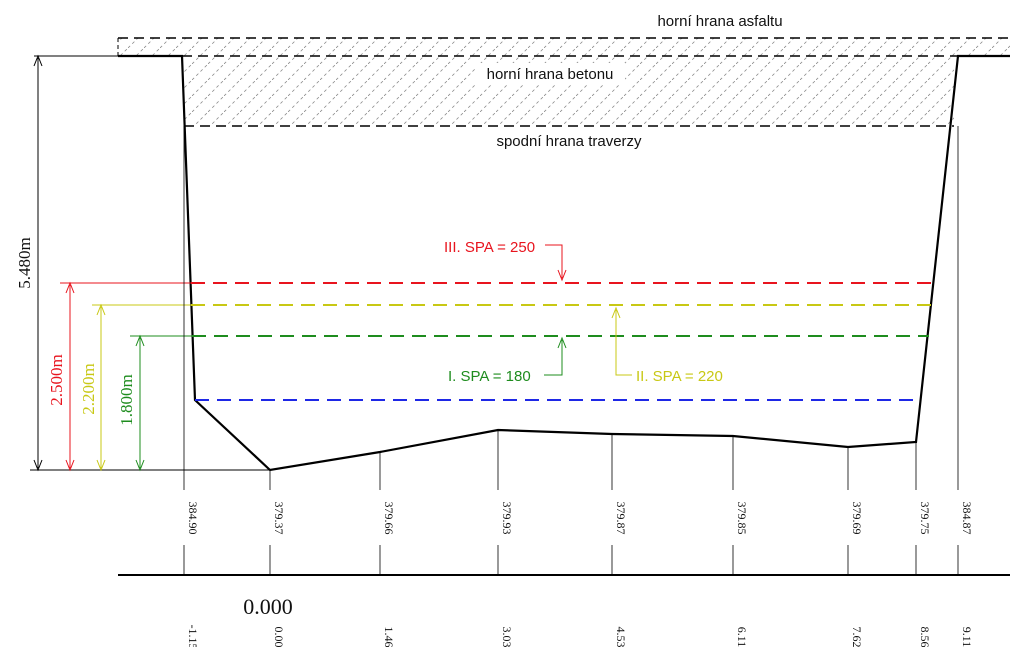 The height and width of the screenshot is (647, 1011). I want to click on elevation-label: 384.90, so click(193, 518).